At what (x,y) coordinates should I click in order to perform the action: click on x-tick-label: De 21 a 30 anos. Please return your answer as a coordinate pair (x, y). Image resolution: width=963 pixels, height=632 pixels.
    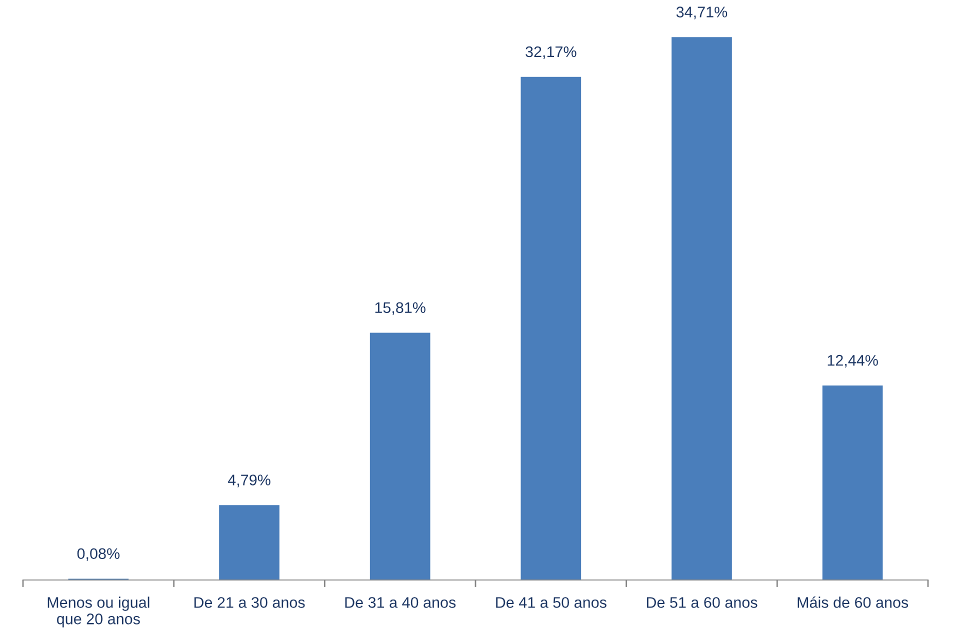
    Looking at the image, I should click on (249, 602).